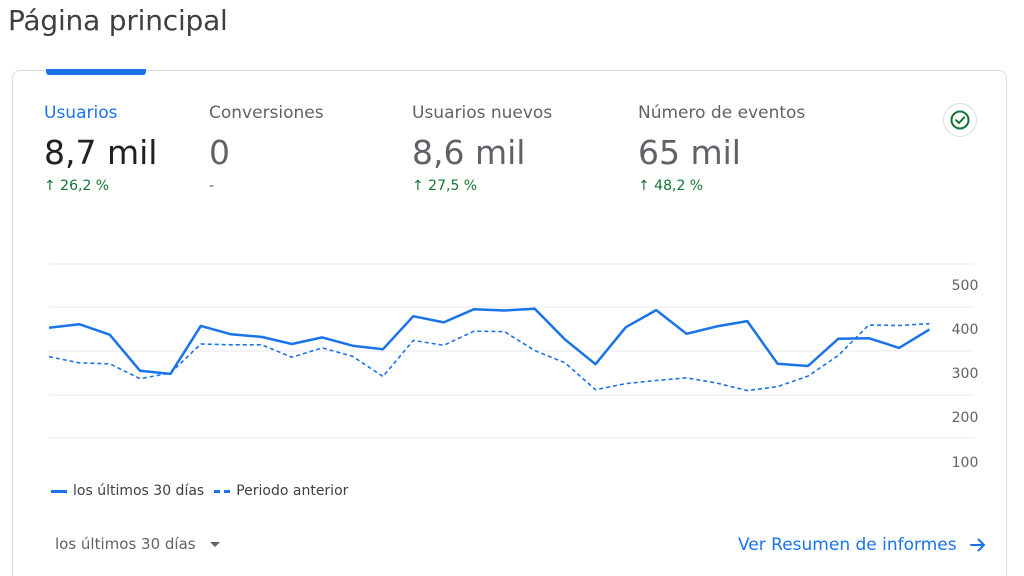  What do you see at coordinates (965, 330) in the screenshot?
I see `y-tick-label: 400` at bounding box center [965, 330].